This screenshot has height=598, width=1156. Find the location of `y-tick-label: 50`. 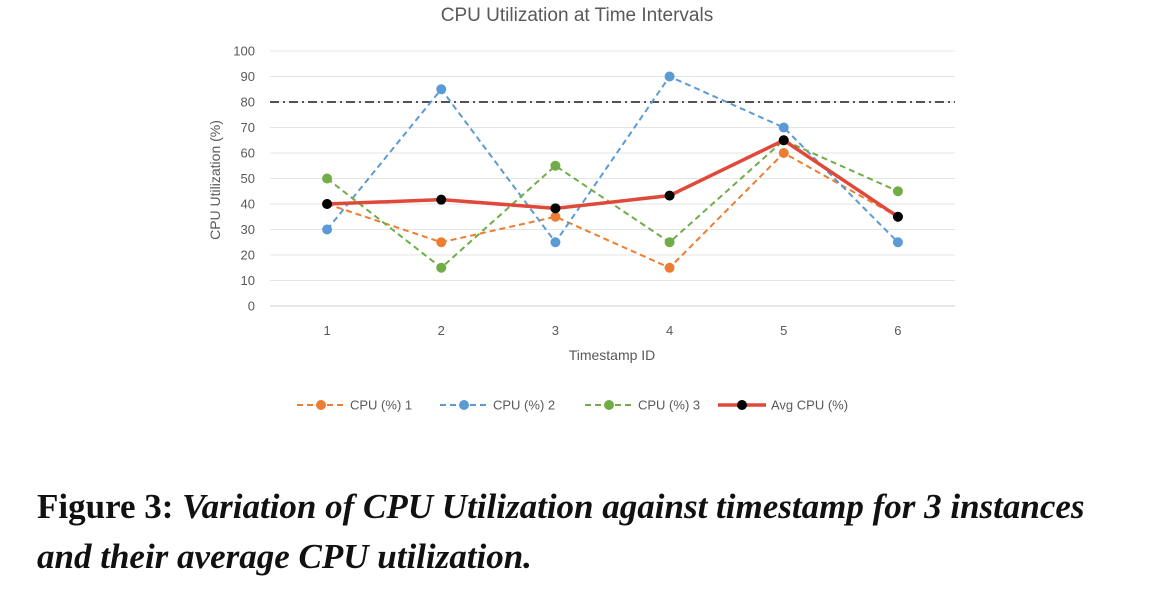

y-tick-label: 50 is located at coordinates (248, 178).